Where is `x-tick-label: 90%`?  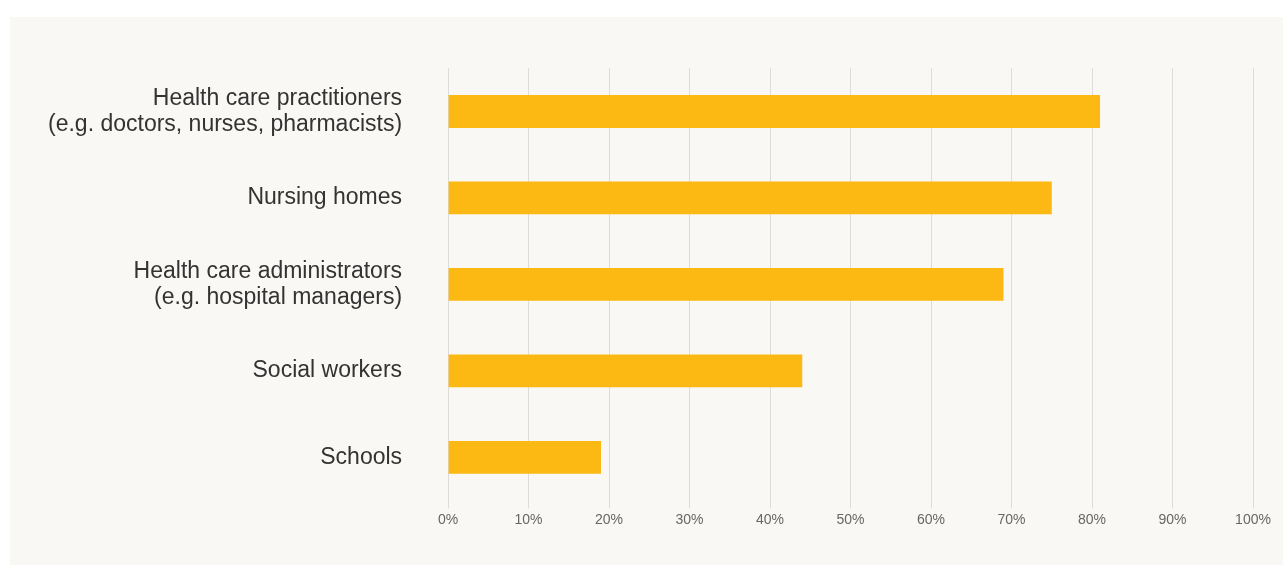
x-tick-label: 90% is located at coordinates (1172, 518).